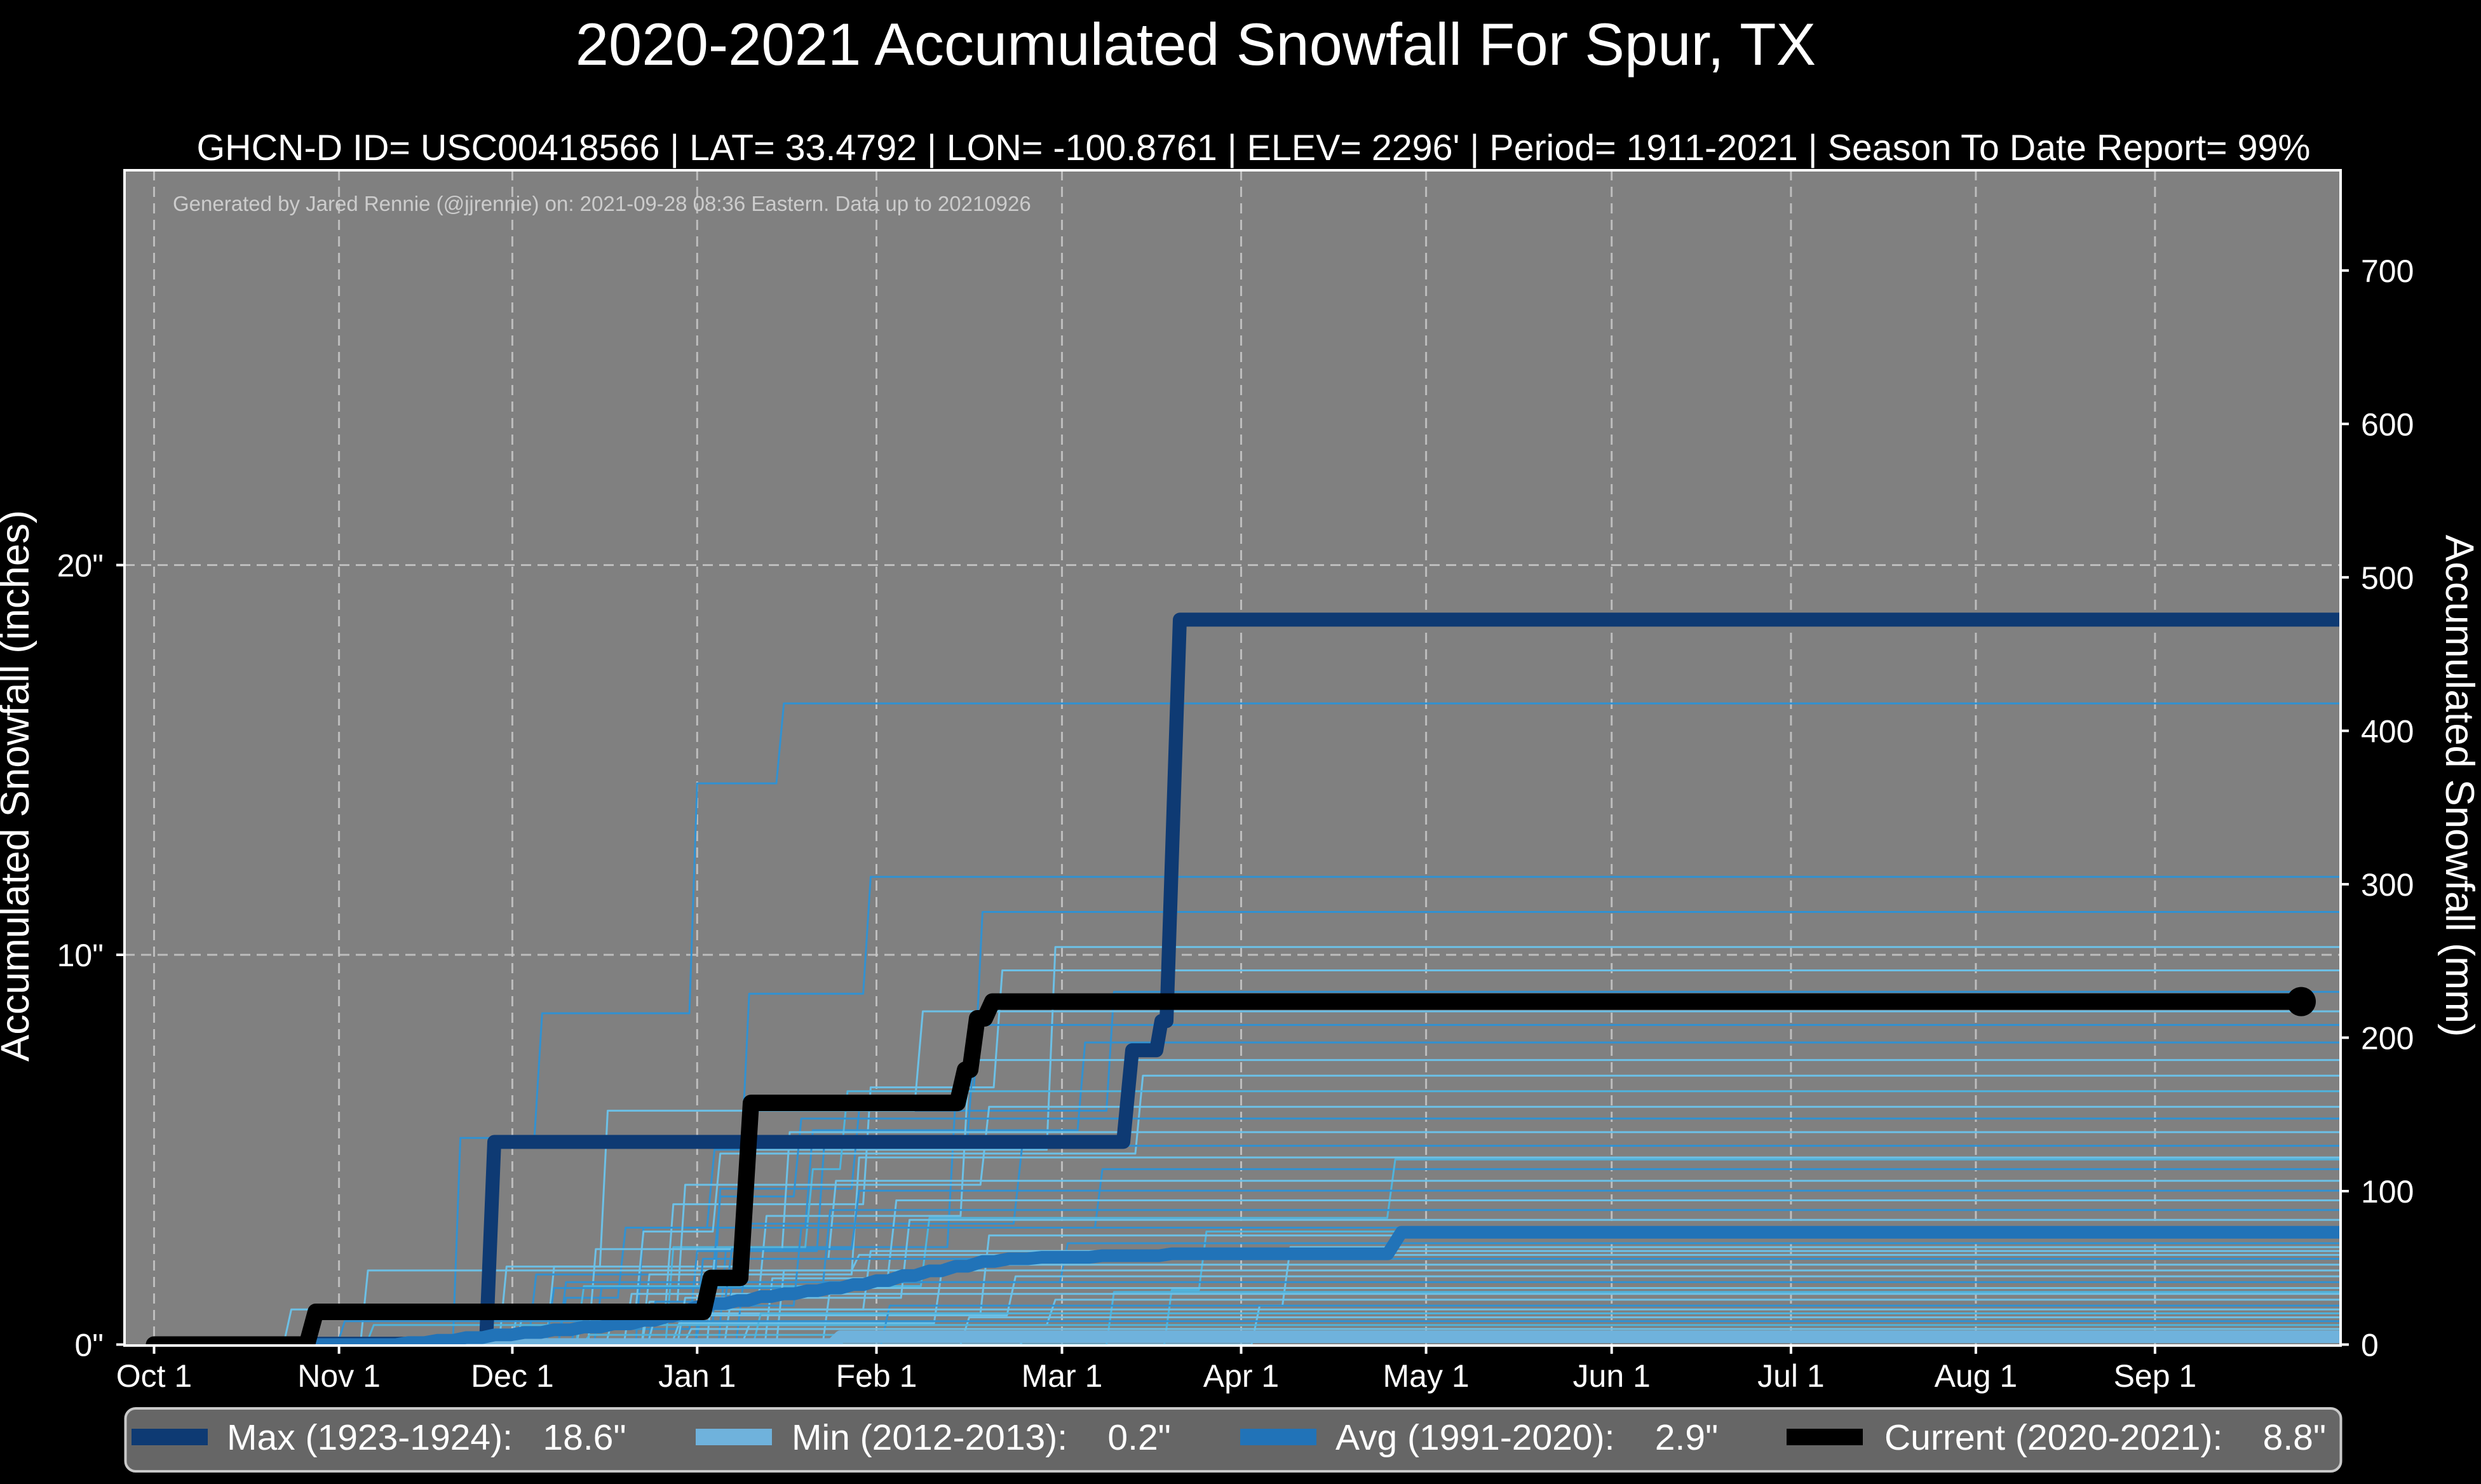 The image size is (2481, 1484). I want to click on svg-text: 300, so click(2387, 885).